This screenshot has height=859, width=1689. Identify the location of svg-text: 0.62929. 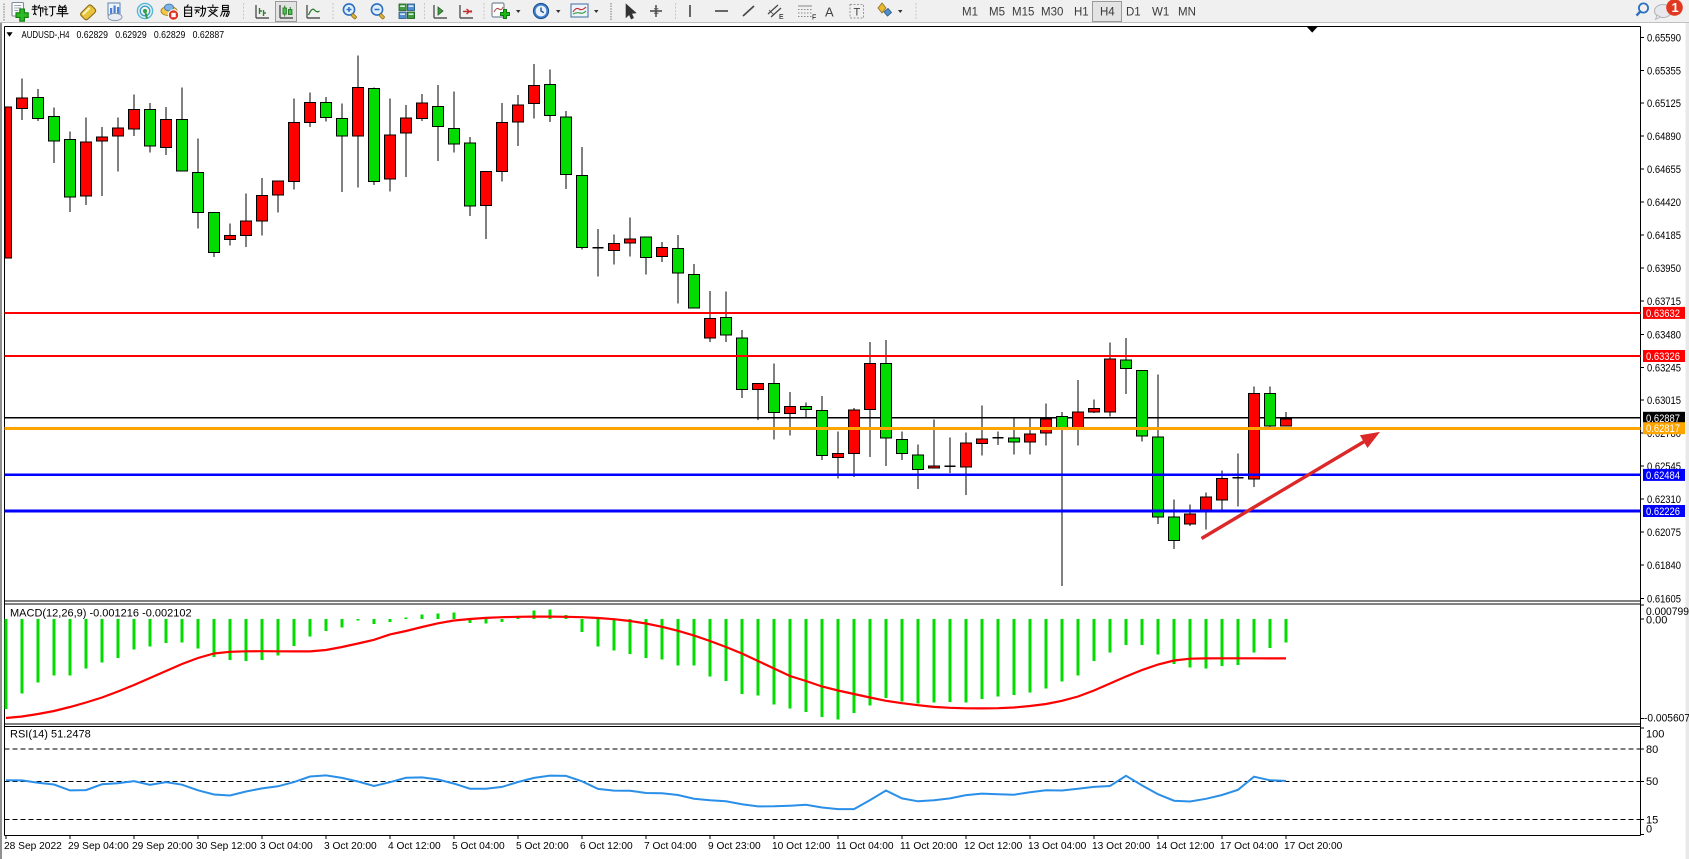
(131, 35).